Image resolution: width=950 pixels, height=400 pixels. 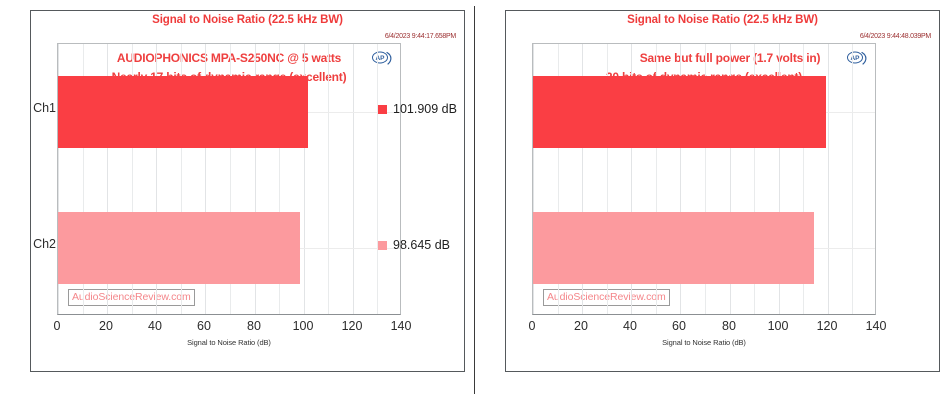 What do you see at coordinates (474, 200) in the screenshot?
I see `panel-divider` at bounding box center [474, 200].